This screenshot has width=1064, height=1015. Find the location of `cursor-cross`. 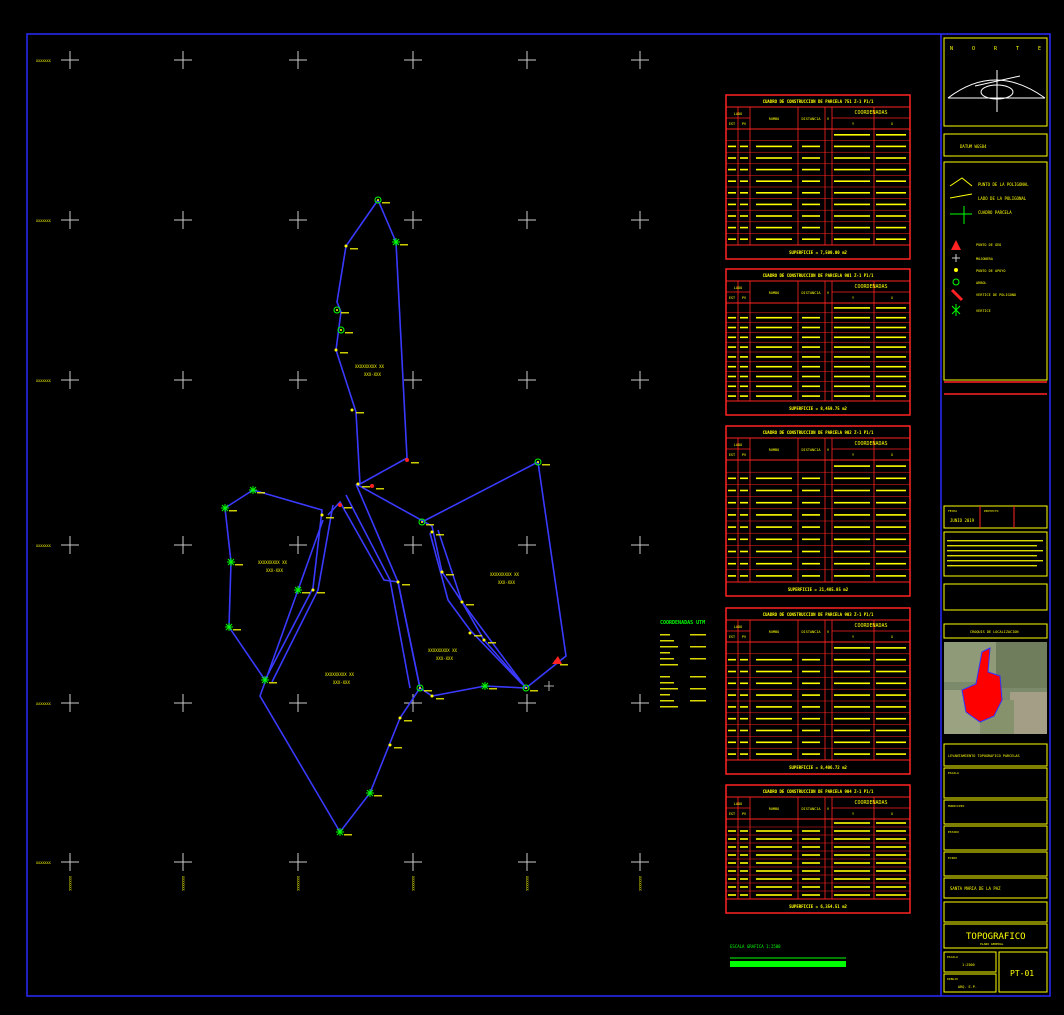

cursor-cross is located at coordinates (549, 686).